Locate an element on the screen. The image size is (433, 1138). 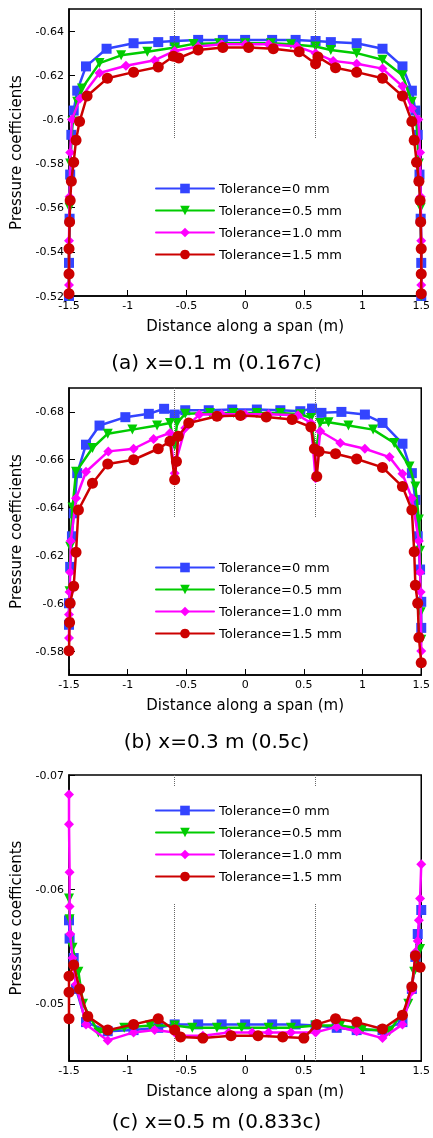
text: (b) x=0.3 m (0.5c) is located at coordinates (216, 741).